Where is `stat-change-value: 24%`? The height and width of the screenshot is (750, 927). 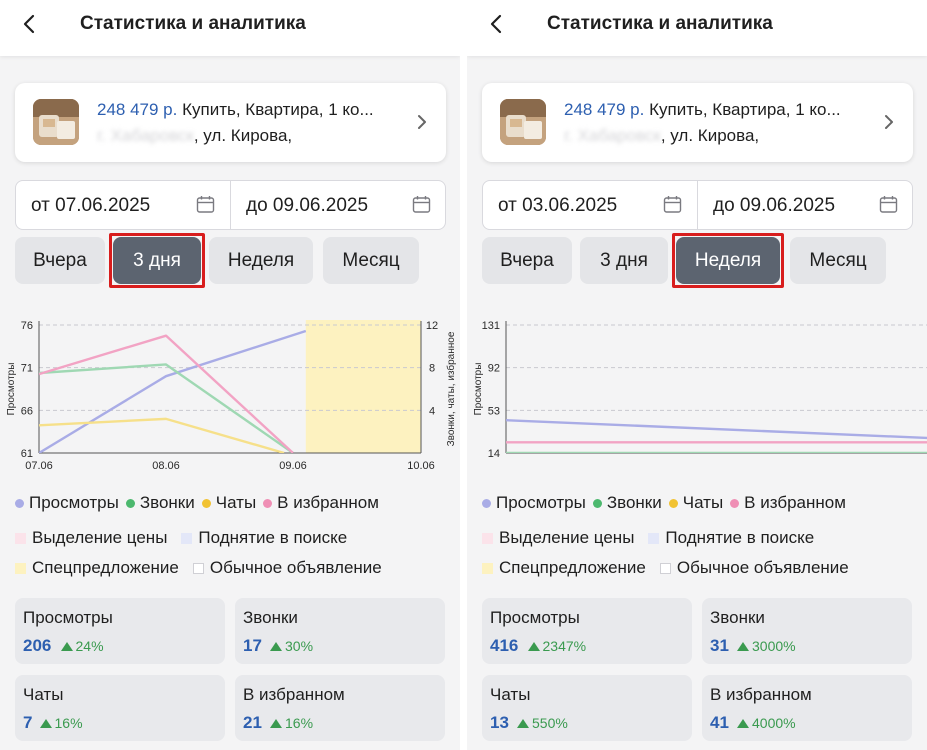 stat-change-value: 24% is located at coordinates (89, 646).